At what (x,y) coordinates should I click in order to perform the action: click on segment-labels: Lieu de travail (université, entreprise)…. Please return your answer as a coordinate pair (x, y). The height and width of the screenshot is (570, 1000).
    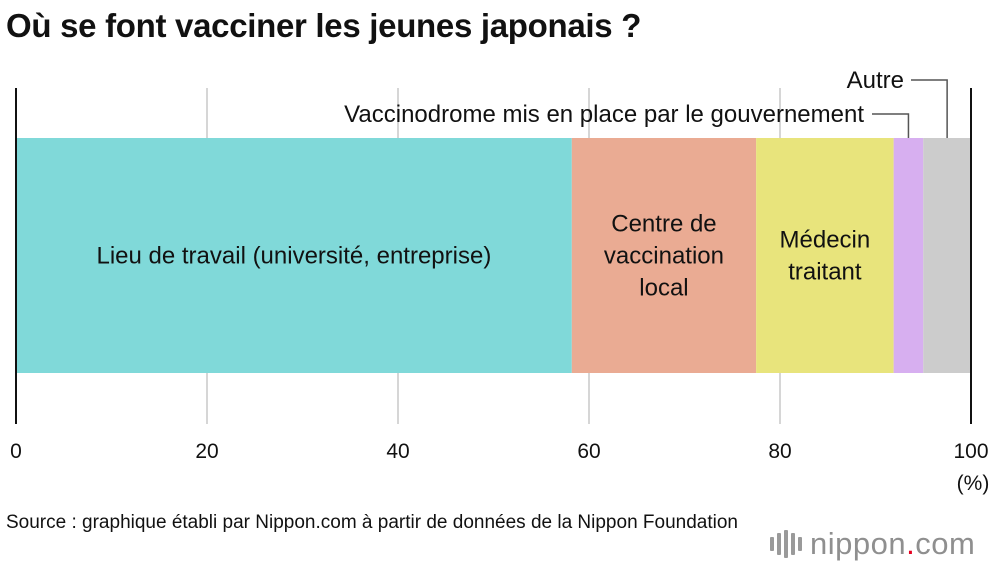
    Looking at the image, I should click on (483, 256).